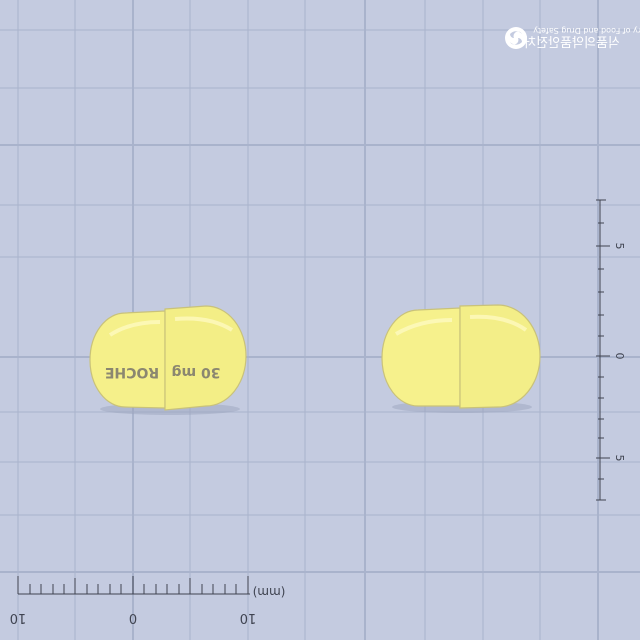 The width and height of the screenshot is (640, 640). Describe the element at coordinates (205, 358) in the screenshot. I see `capsule-left-cap` at that location.